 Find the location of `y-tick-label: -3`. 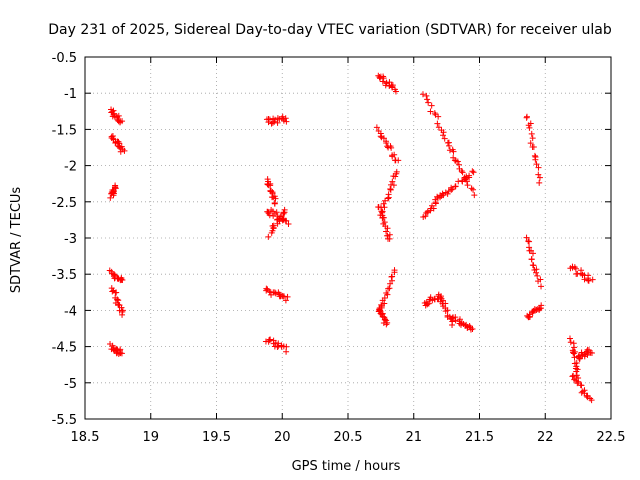

y-tick-label: -3 is located at coordinates (70, 239).